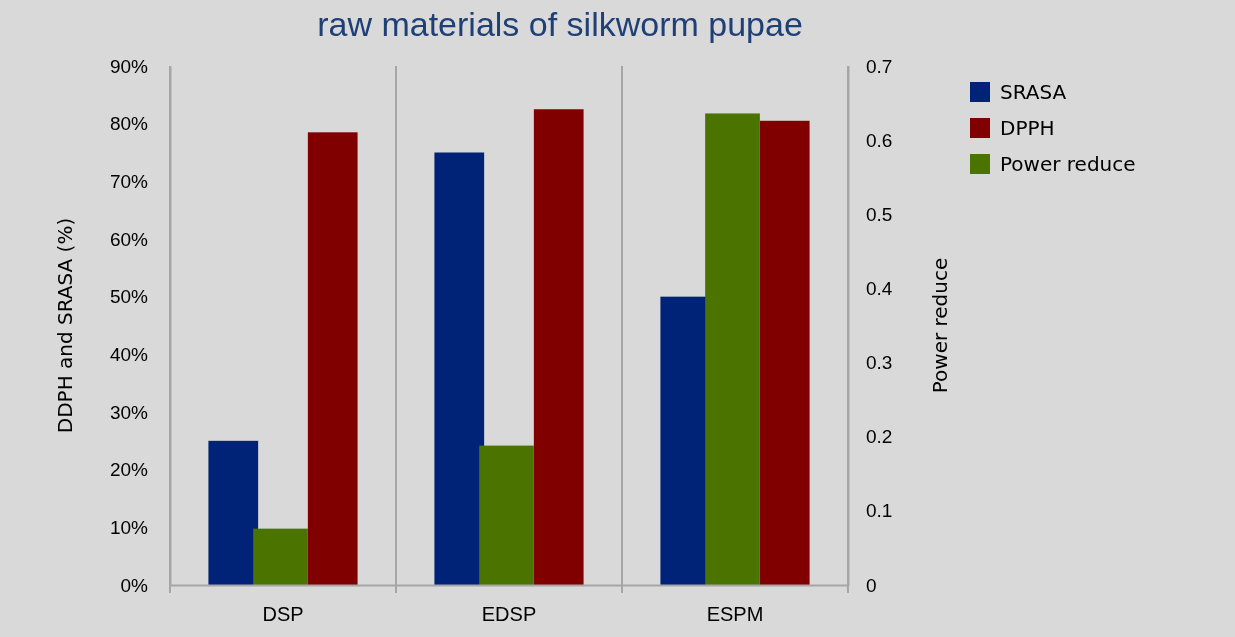 The image size is (1235, 637). What do you see at coordinates (1068, 164) in the screenshot?
I see `legend-label: Power reduce` at bounding box center [1068, 164].